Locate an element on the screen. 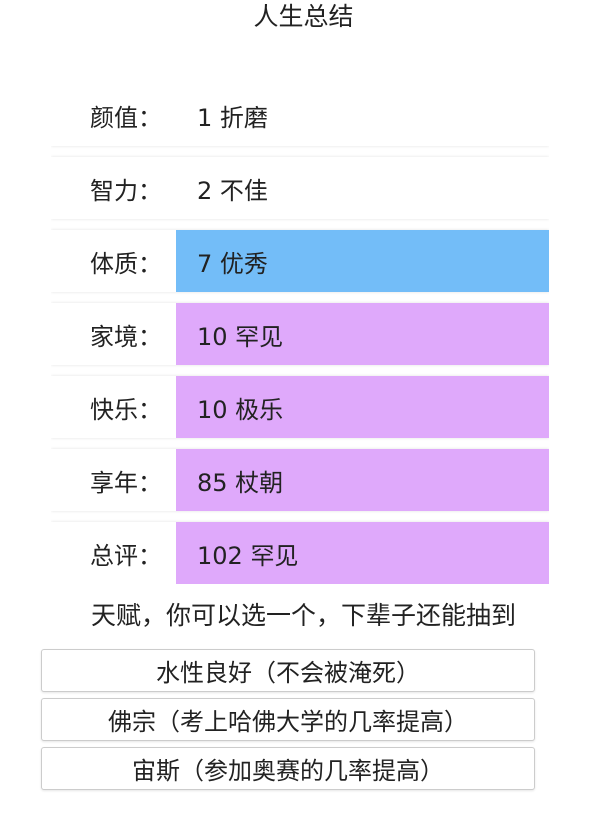 This screenshot has height=824, width=607. summary-row-overall: 总评： 102 罕见 is located at coordinates (300, 553).